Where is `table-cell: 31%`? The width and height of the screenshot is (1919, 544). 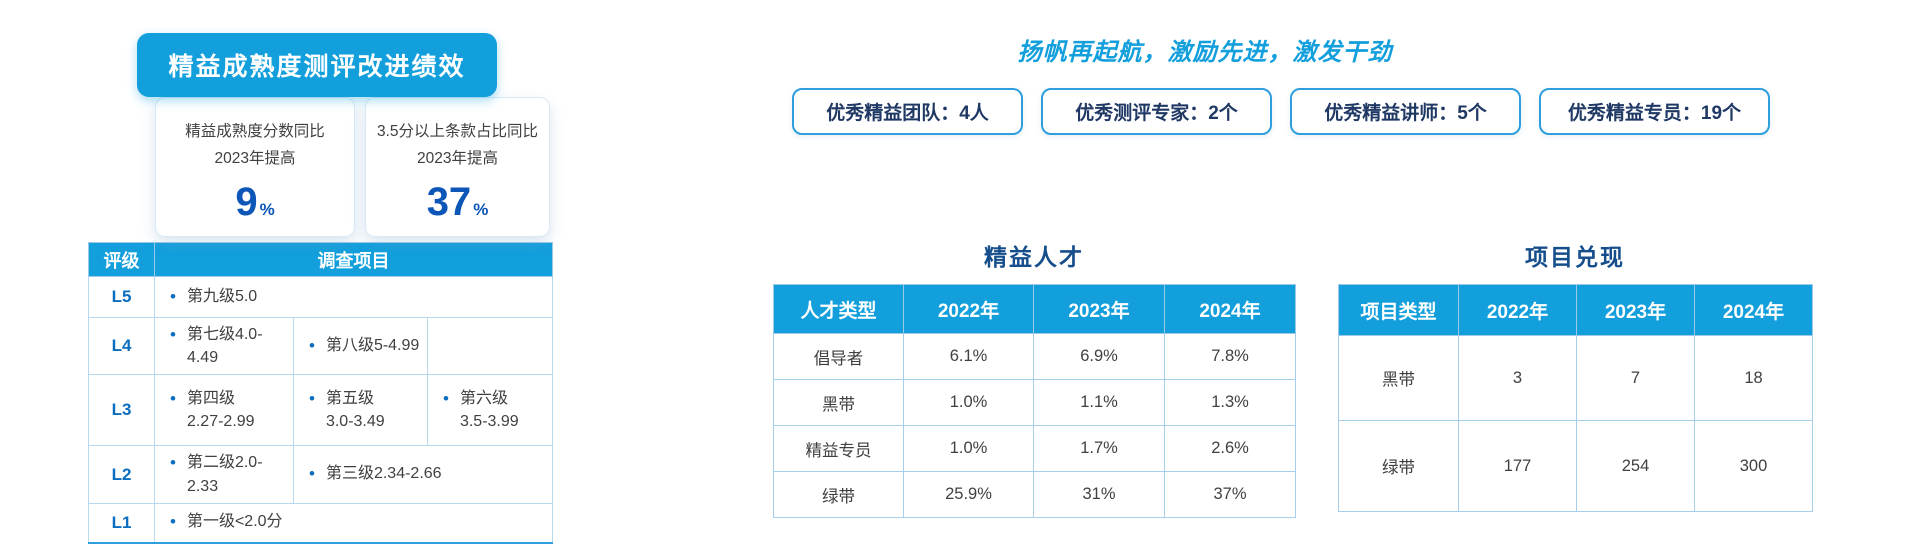 table-cell: 31% is located at coordinates (1099, 494).